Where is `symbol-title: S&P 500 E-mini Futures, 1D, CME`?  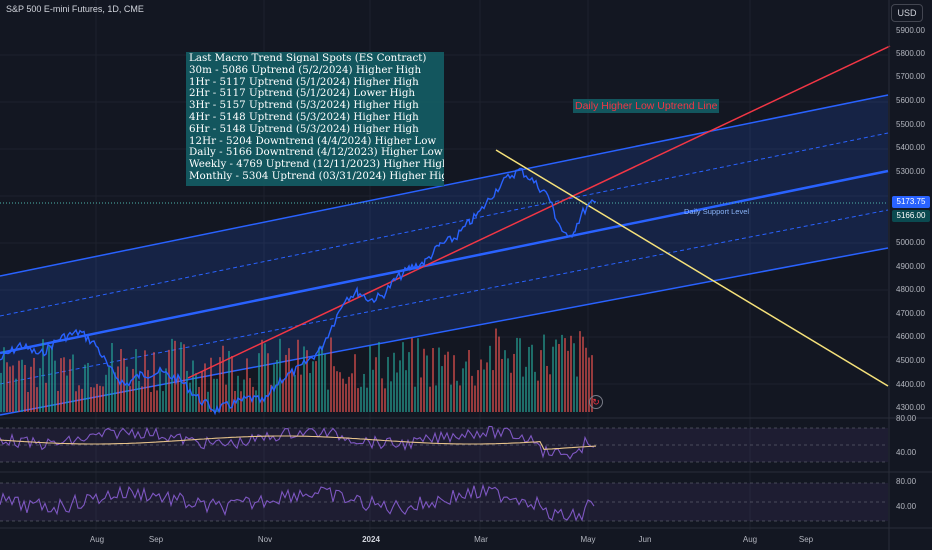
symbol-title: S&P 500 E-mini Futures, 1D, CME is located at coordinates (75, 9).